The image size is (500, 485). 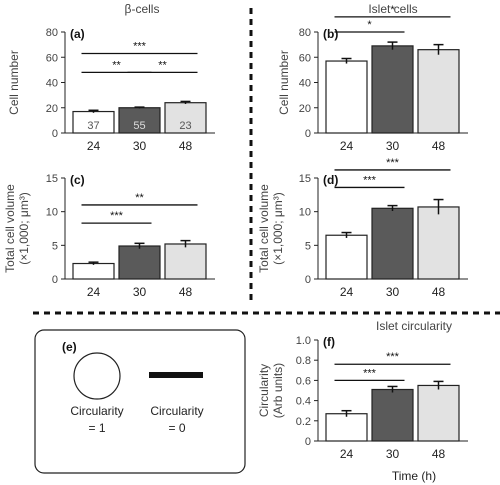 I want to click on section-title-islet-circularity: Islet circularity, so click(x=414, y=326).